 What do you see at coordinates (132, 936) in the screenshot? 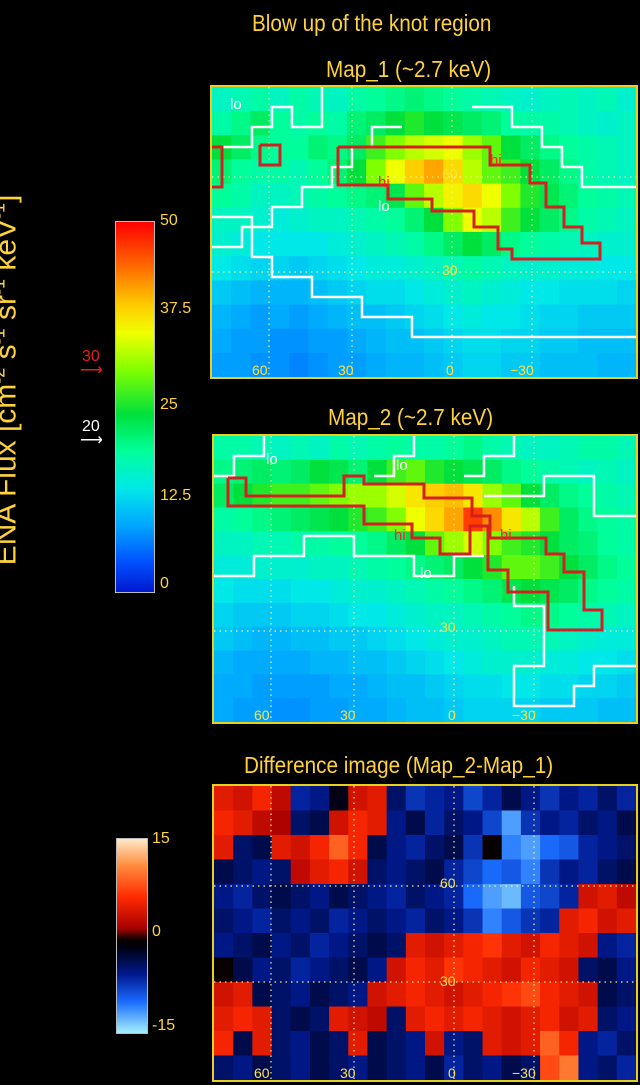
I see `diff-colorbar` at bounding box center [132, 936].